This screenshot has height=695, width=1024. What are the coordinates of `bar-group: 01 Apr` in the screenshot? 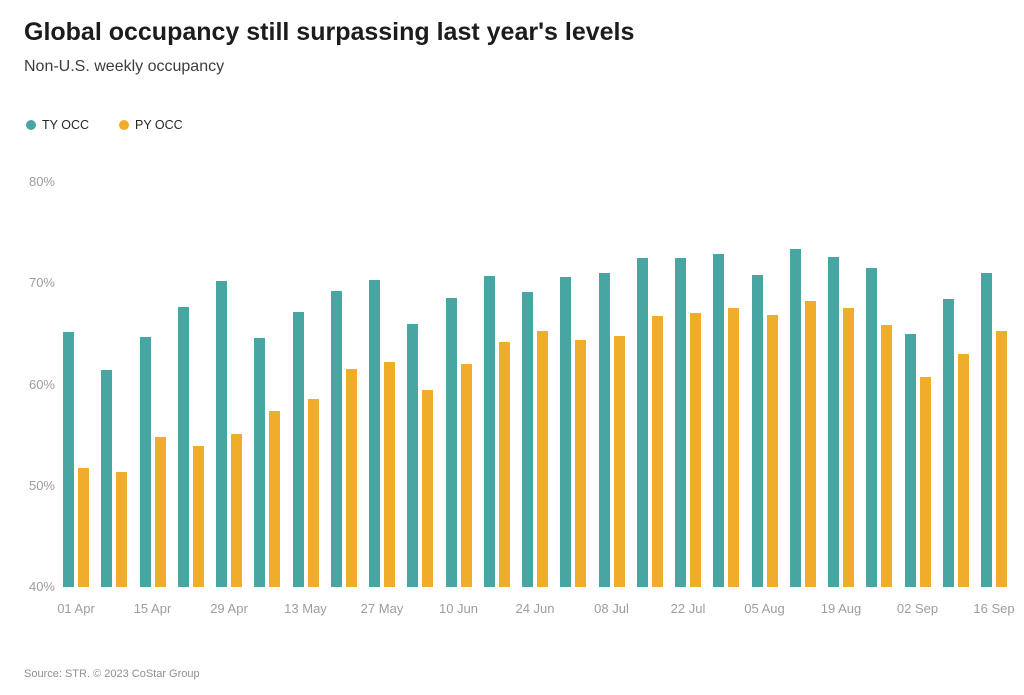 It's located at (76, 399).